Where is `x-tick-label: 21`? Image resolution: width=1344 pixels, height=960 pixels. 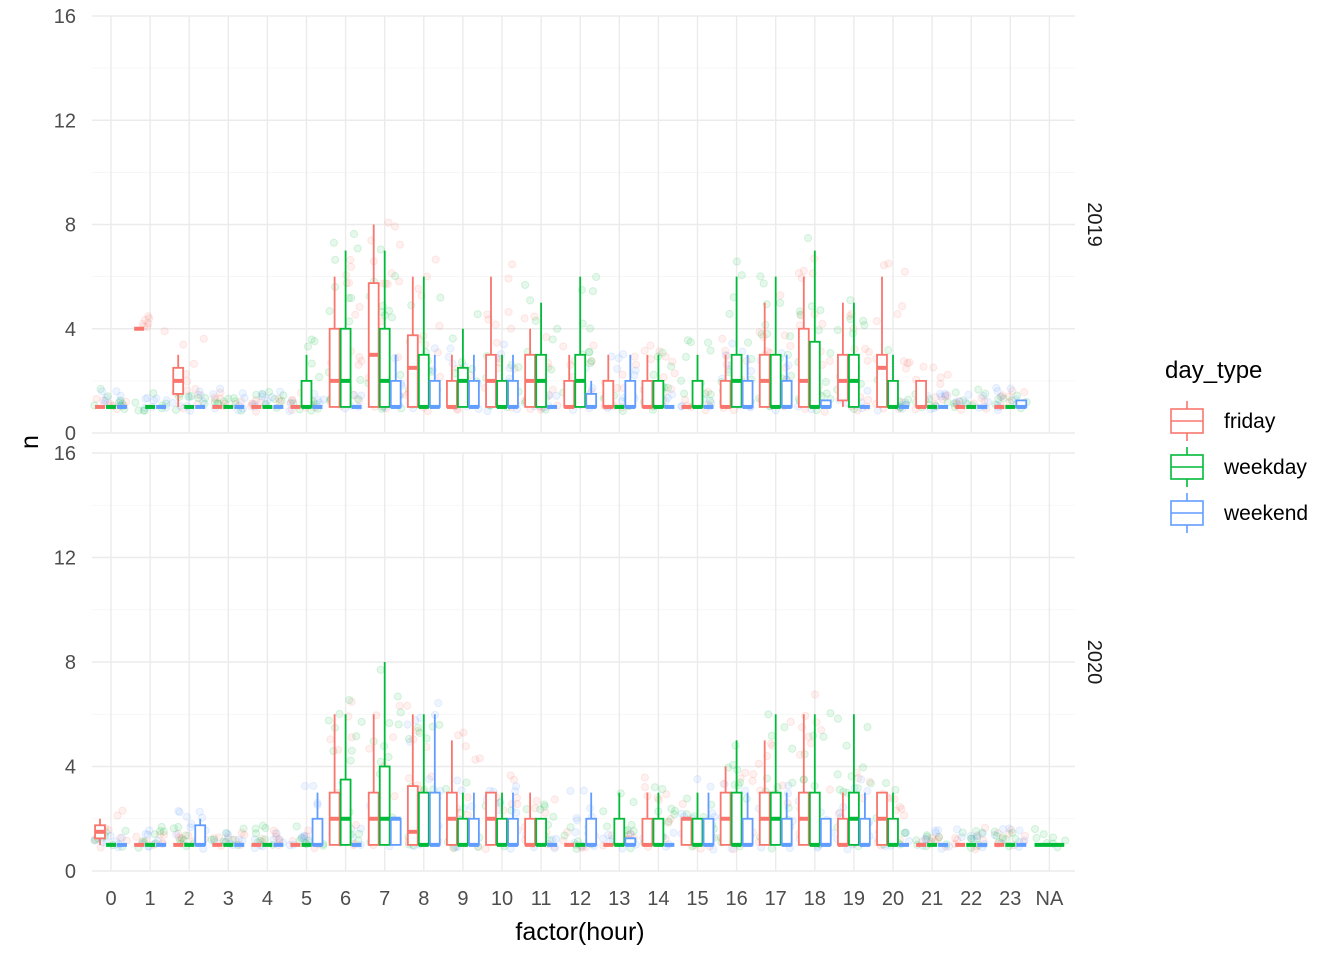 x-tick-label: 21 is located at coordinates (932, 899).